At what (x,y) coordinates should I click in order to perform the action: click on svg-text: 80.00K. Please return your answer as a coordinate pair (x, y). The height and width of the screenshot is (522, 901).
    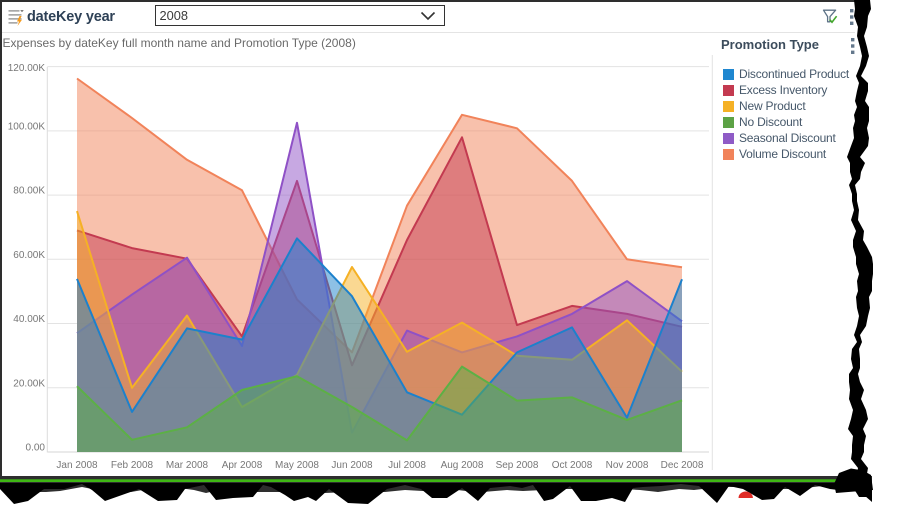
    Looking at the image, I should click on (29, 191).